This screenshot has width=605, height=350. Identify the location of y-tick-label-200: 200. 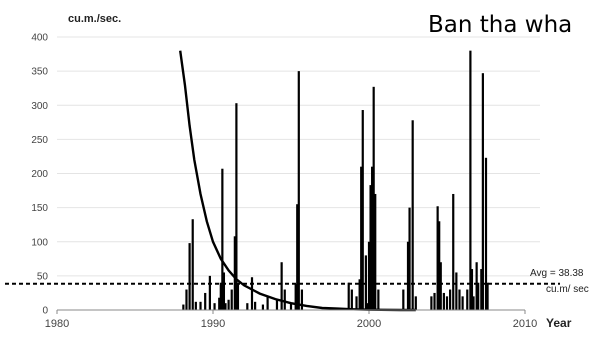
(39, 174).